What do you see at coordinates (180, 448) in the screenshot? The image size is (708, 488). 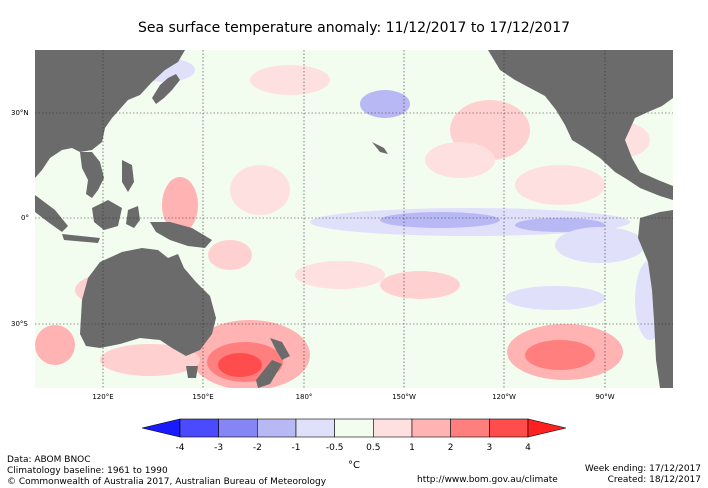 I see `colorbar-tick-label: -4` at bounding box center [180, 448].